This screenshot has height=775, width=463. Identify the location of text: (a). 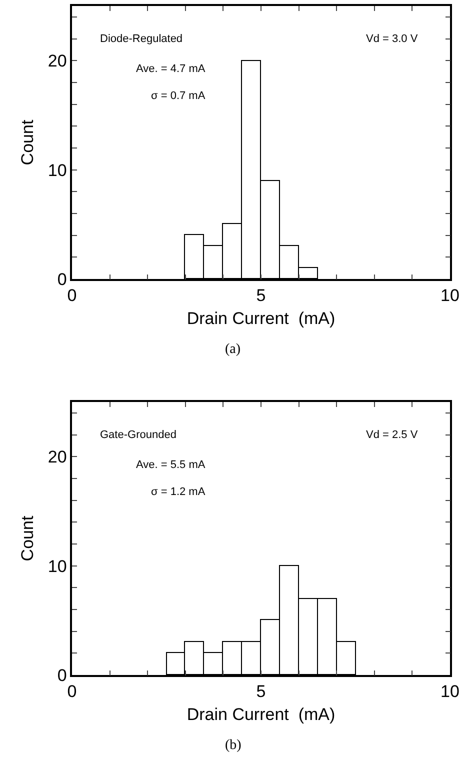
(233, 349).